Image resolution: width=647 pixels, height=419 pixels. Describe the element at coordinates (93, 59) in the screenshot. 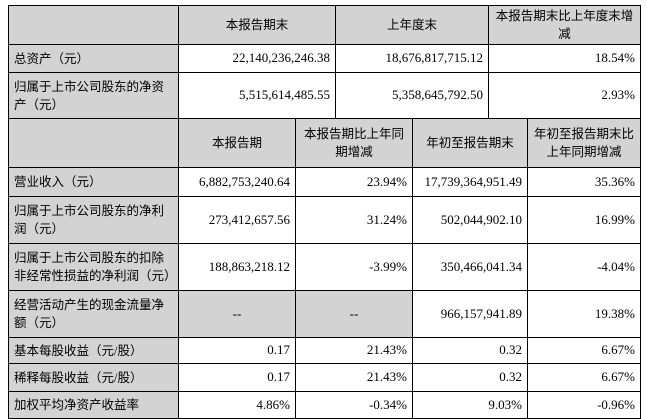

I see `row-label: 总资产（元）` at that location.